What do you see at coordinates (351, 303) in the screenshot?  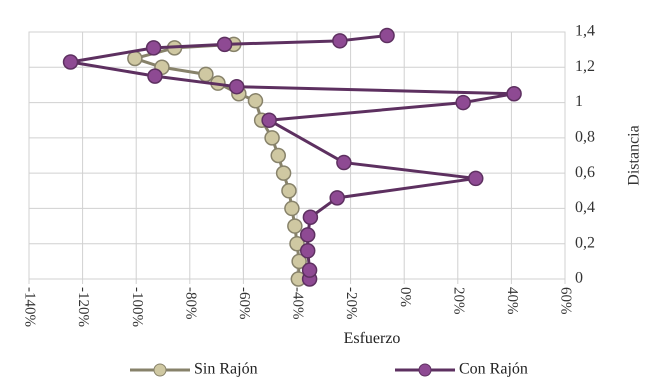 I see `x-tick-label: -20%` at bounding box center [351, 303].